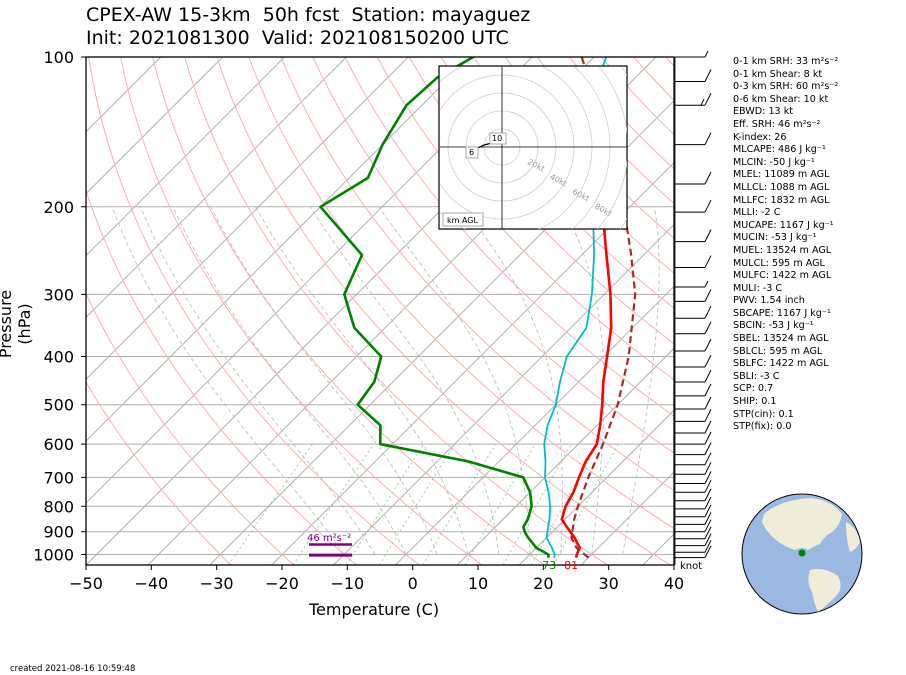 The image size is (906, 675). What do you see at coordinates (774, 162) in the screenshot?
I see `sounding-parameter: MLCIN: -50 J kg⁻¹` at bounding box center [774, 162].